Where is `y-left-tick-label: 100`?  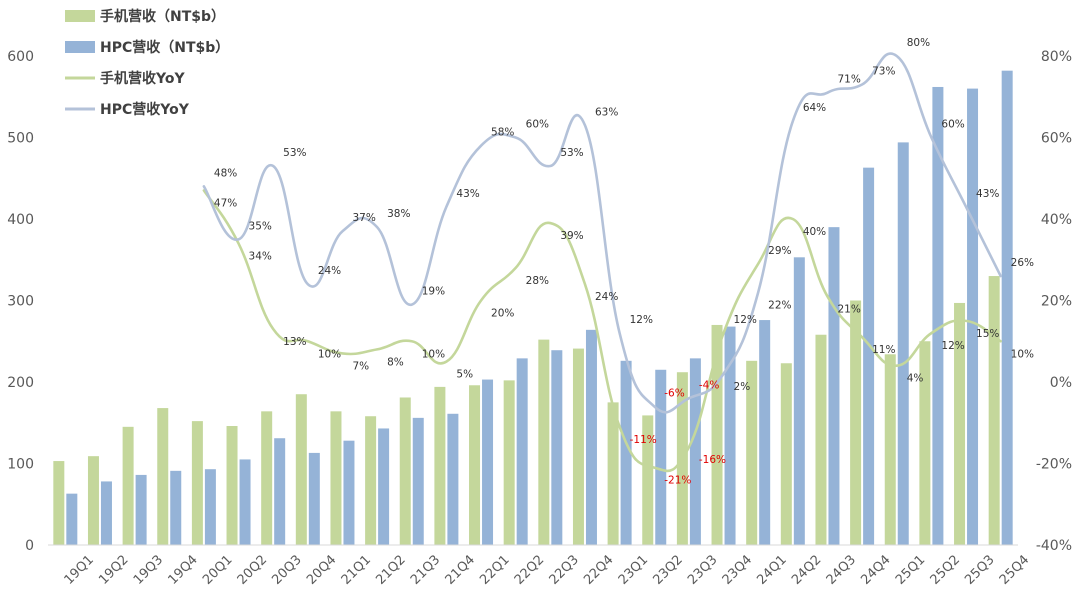
y-left-tick-label: 100 is located at coordinates (20, 465).